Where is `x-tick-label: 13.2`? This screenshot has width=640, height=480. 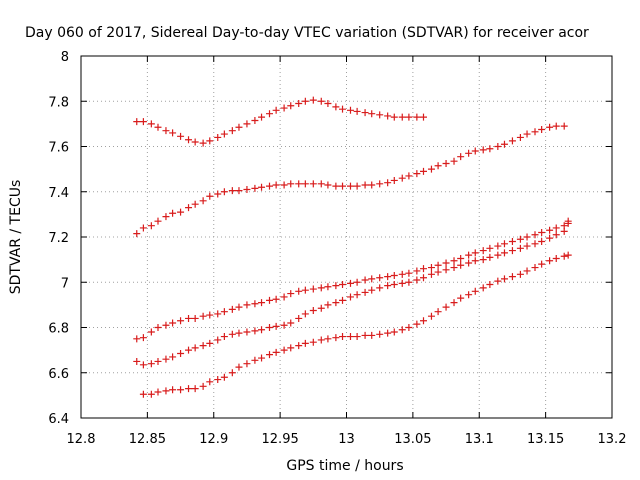 x-tick-label: 13.2 is located at coordinates (612, 439).